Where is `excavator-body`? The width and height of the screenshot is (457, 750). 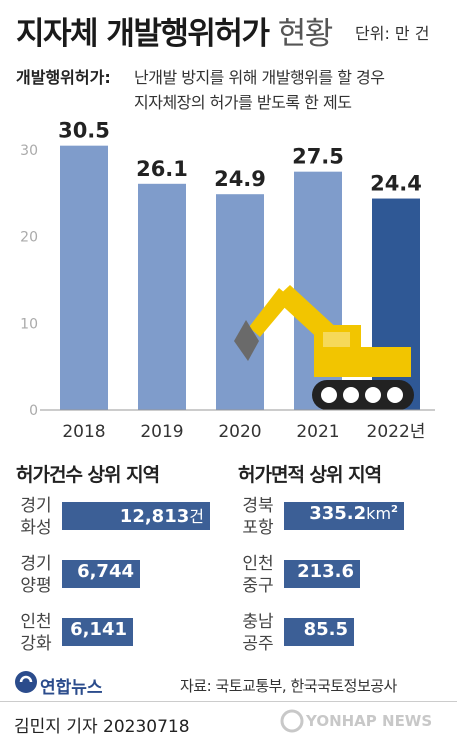
excavator-body is located at coordinates (362, 362).